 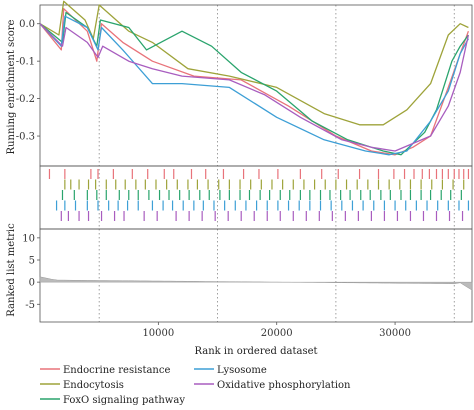 What do you see at coordinates (242, 370) in the screenshot?
I see `legend-label: Lysosome` at bounding box center [242, 370].